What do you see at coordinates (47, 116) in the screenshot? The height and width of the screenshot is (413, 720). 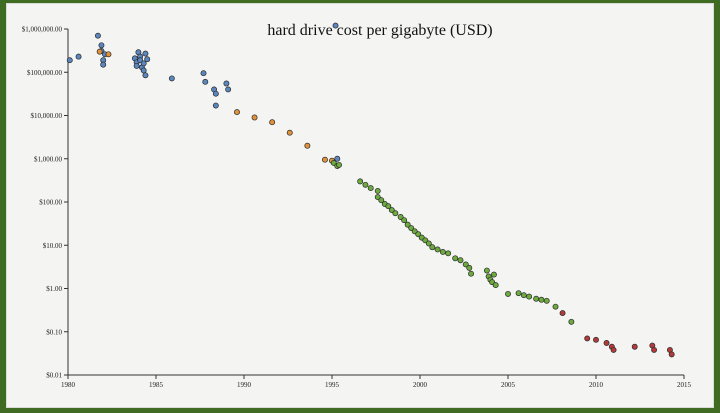 I see `y-tick-label: $10,000.00` at bounding box center [47, 116].